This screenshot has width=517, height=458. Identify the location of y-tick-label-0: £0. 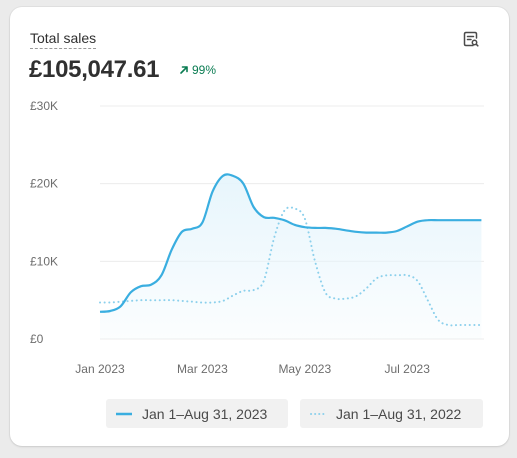
(37, 339).